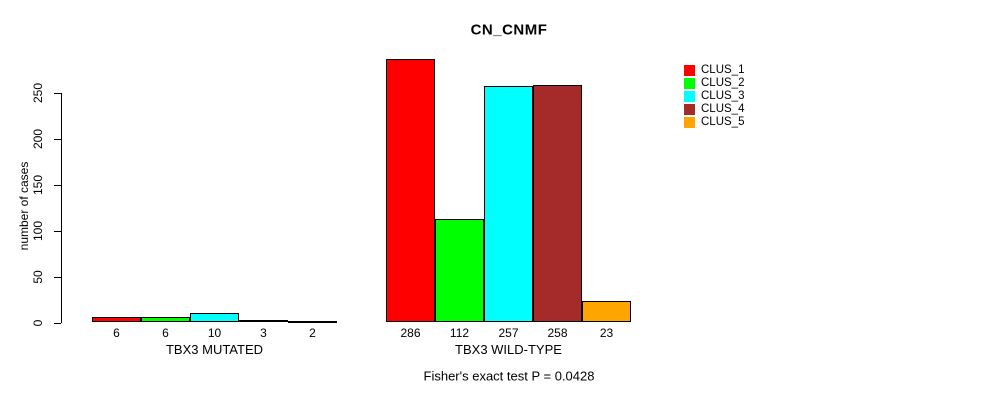 The height and width of the screenshot is (400, 990). Describe the element at coordinates (62, 207) in the screenshot. I see `y-axis-line` at that location.